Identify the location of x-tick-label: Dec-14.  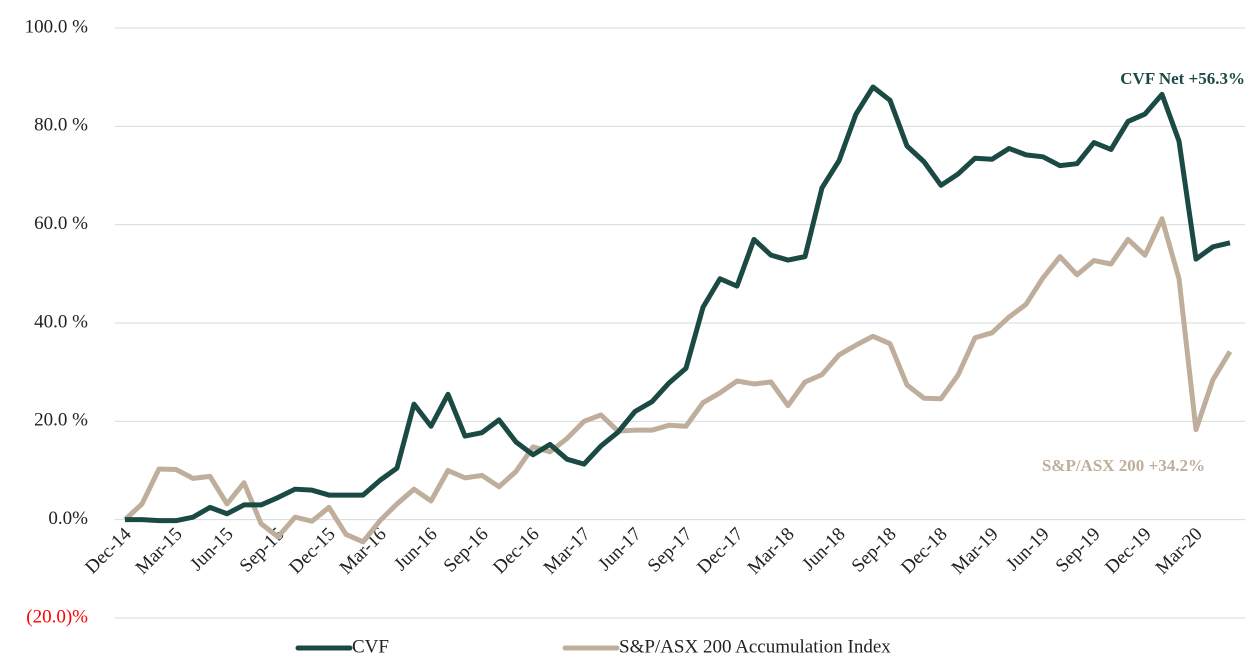
(108, 550).